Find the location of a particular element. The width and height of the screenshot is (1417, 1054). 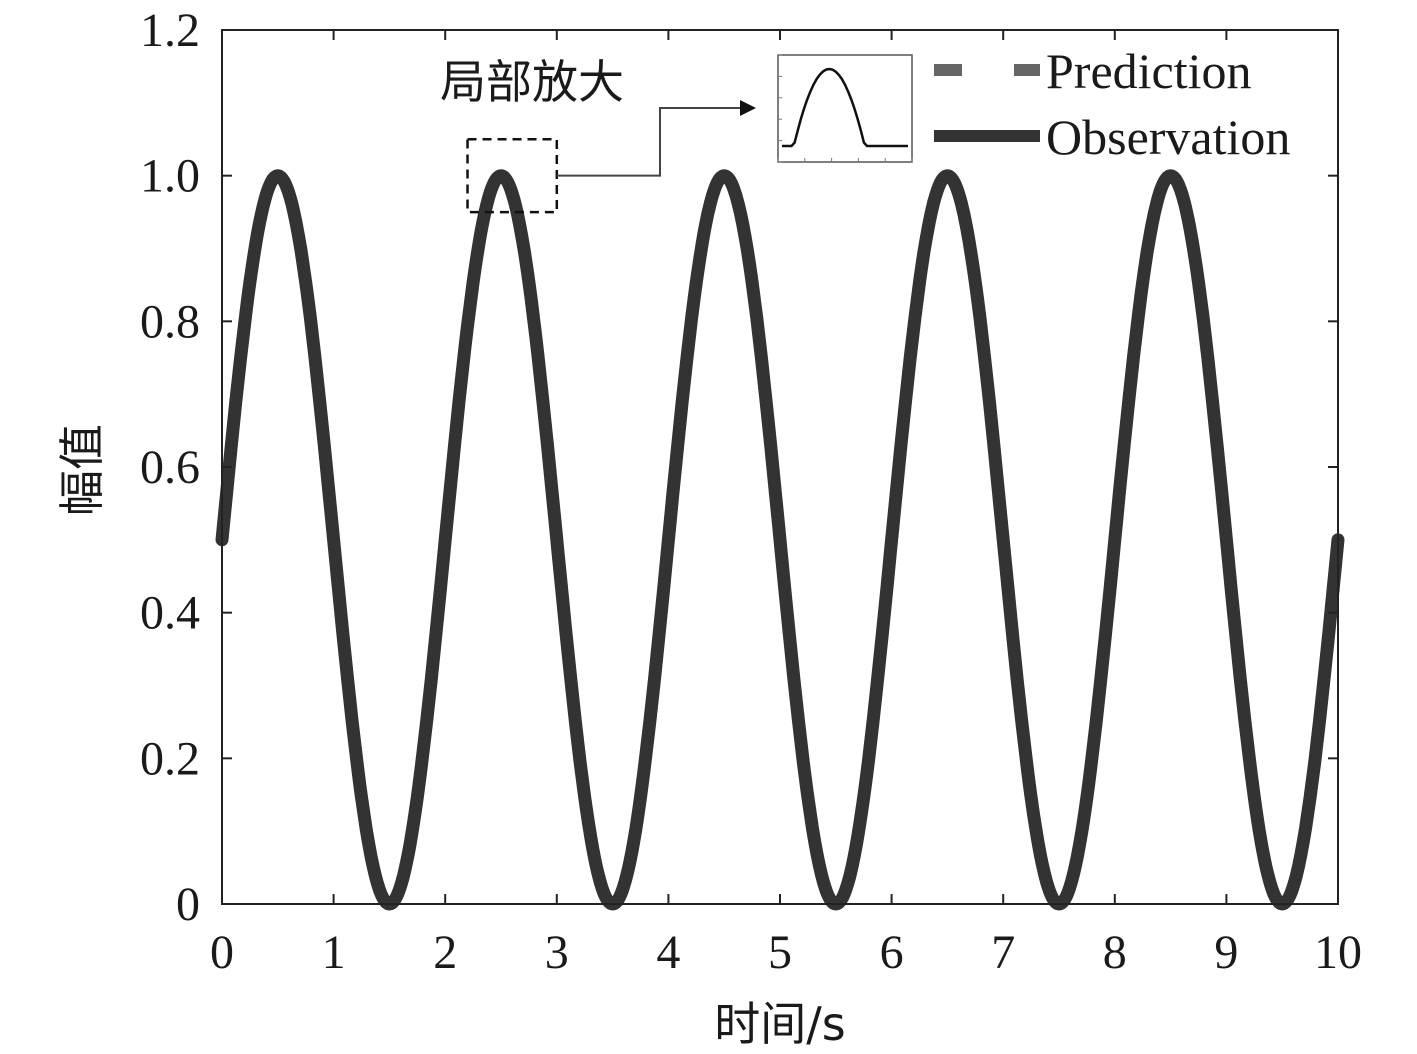

zoom-inset is located at coordinates (689, 134).